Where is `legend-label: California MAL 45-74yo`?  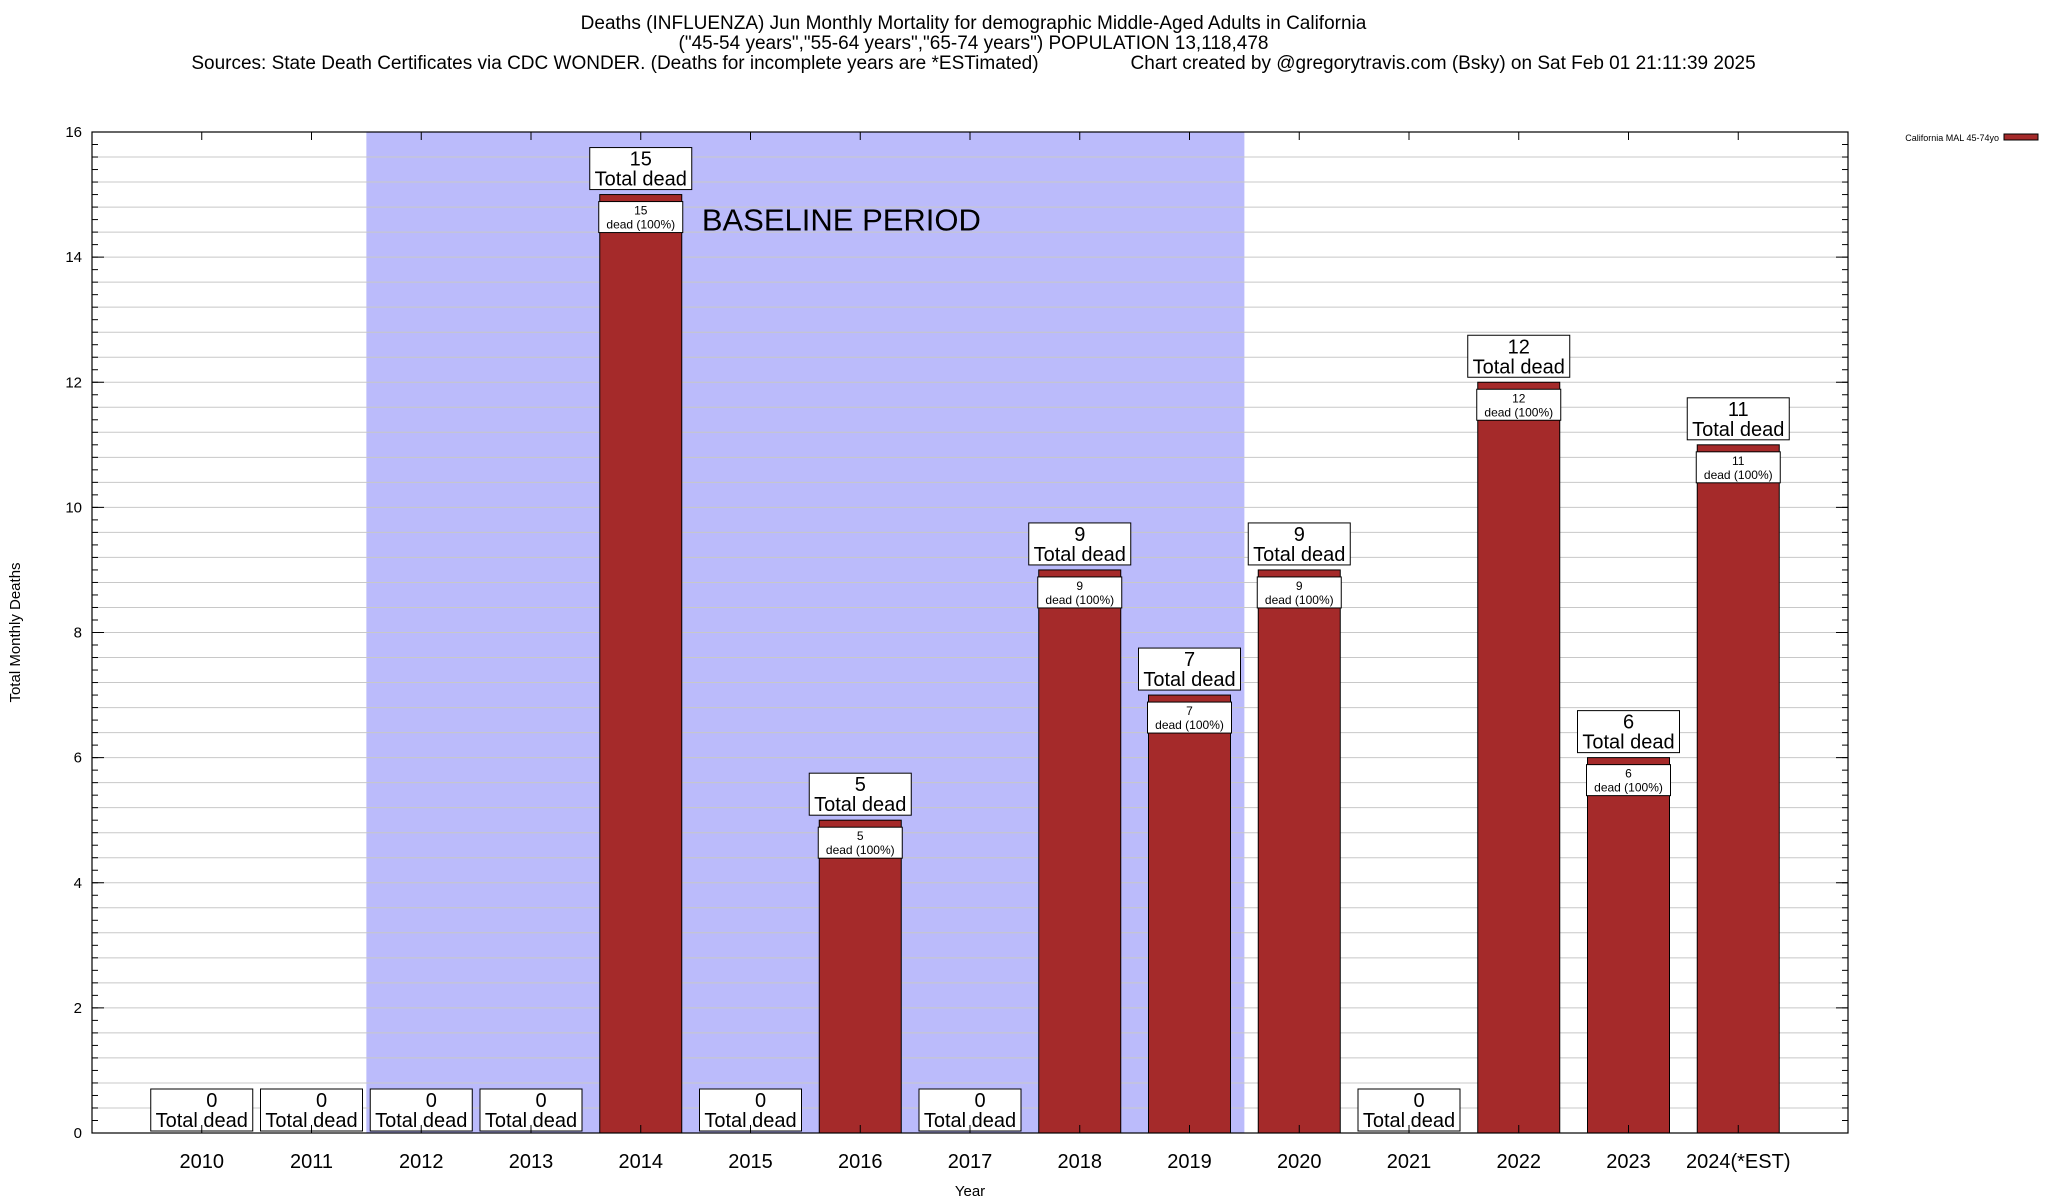 legend-label: California MAL 45-74yo is located at coordinates (1952, 138).